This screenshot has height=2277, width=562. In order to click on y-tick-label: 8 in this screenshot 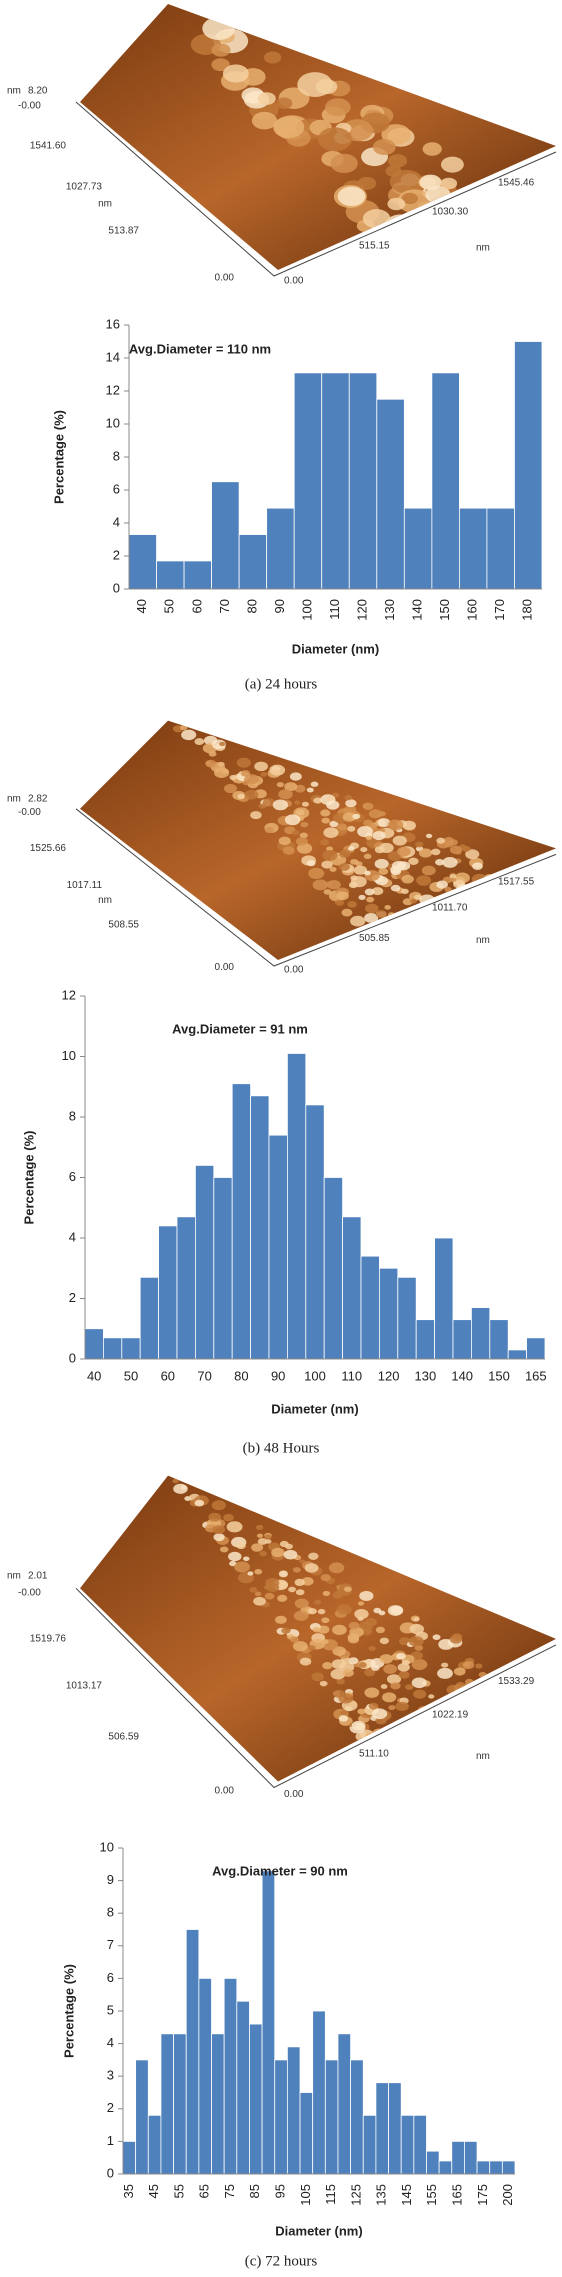, I will do `click(116, 455)`.